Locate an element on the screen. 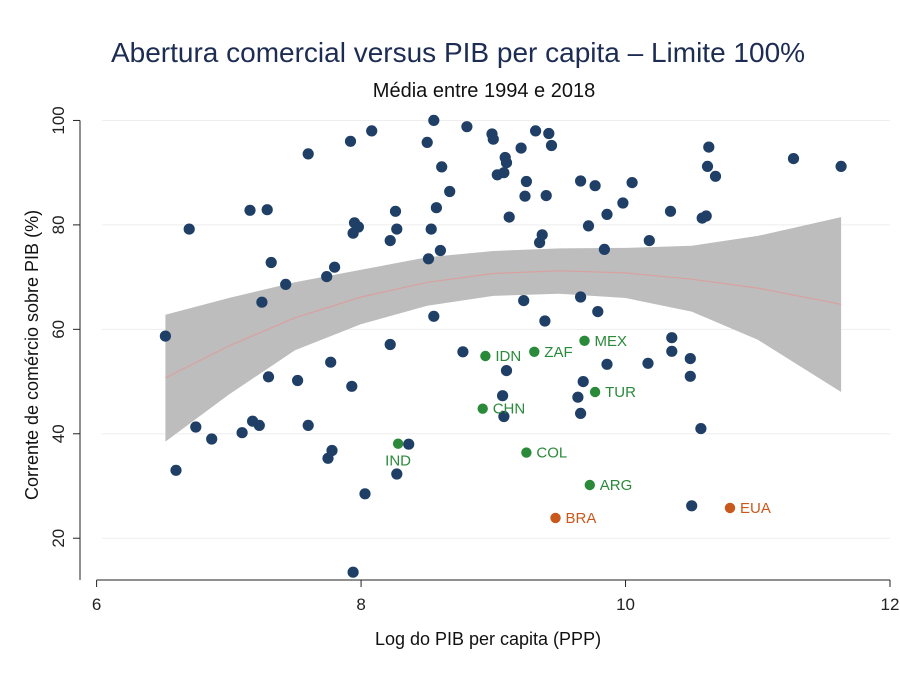 The height and width of the screenshot is (675, 900). x-axis-label: Log do PIB per capita (PPP) is located at coordinates (488, 639).